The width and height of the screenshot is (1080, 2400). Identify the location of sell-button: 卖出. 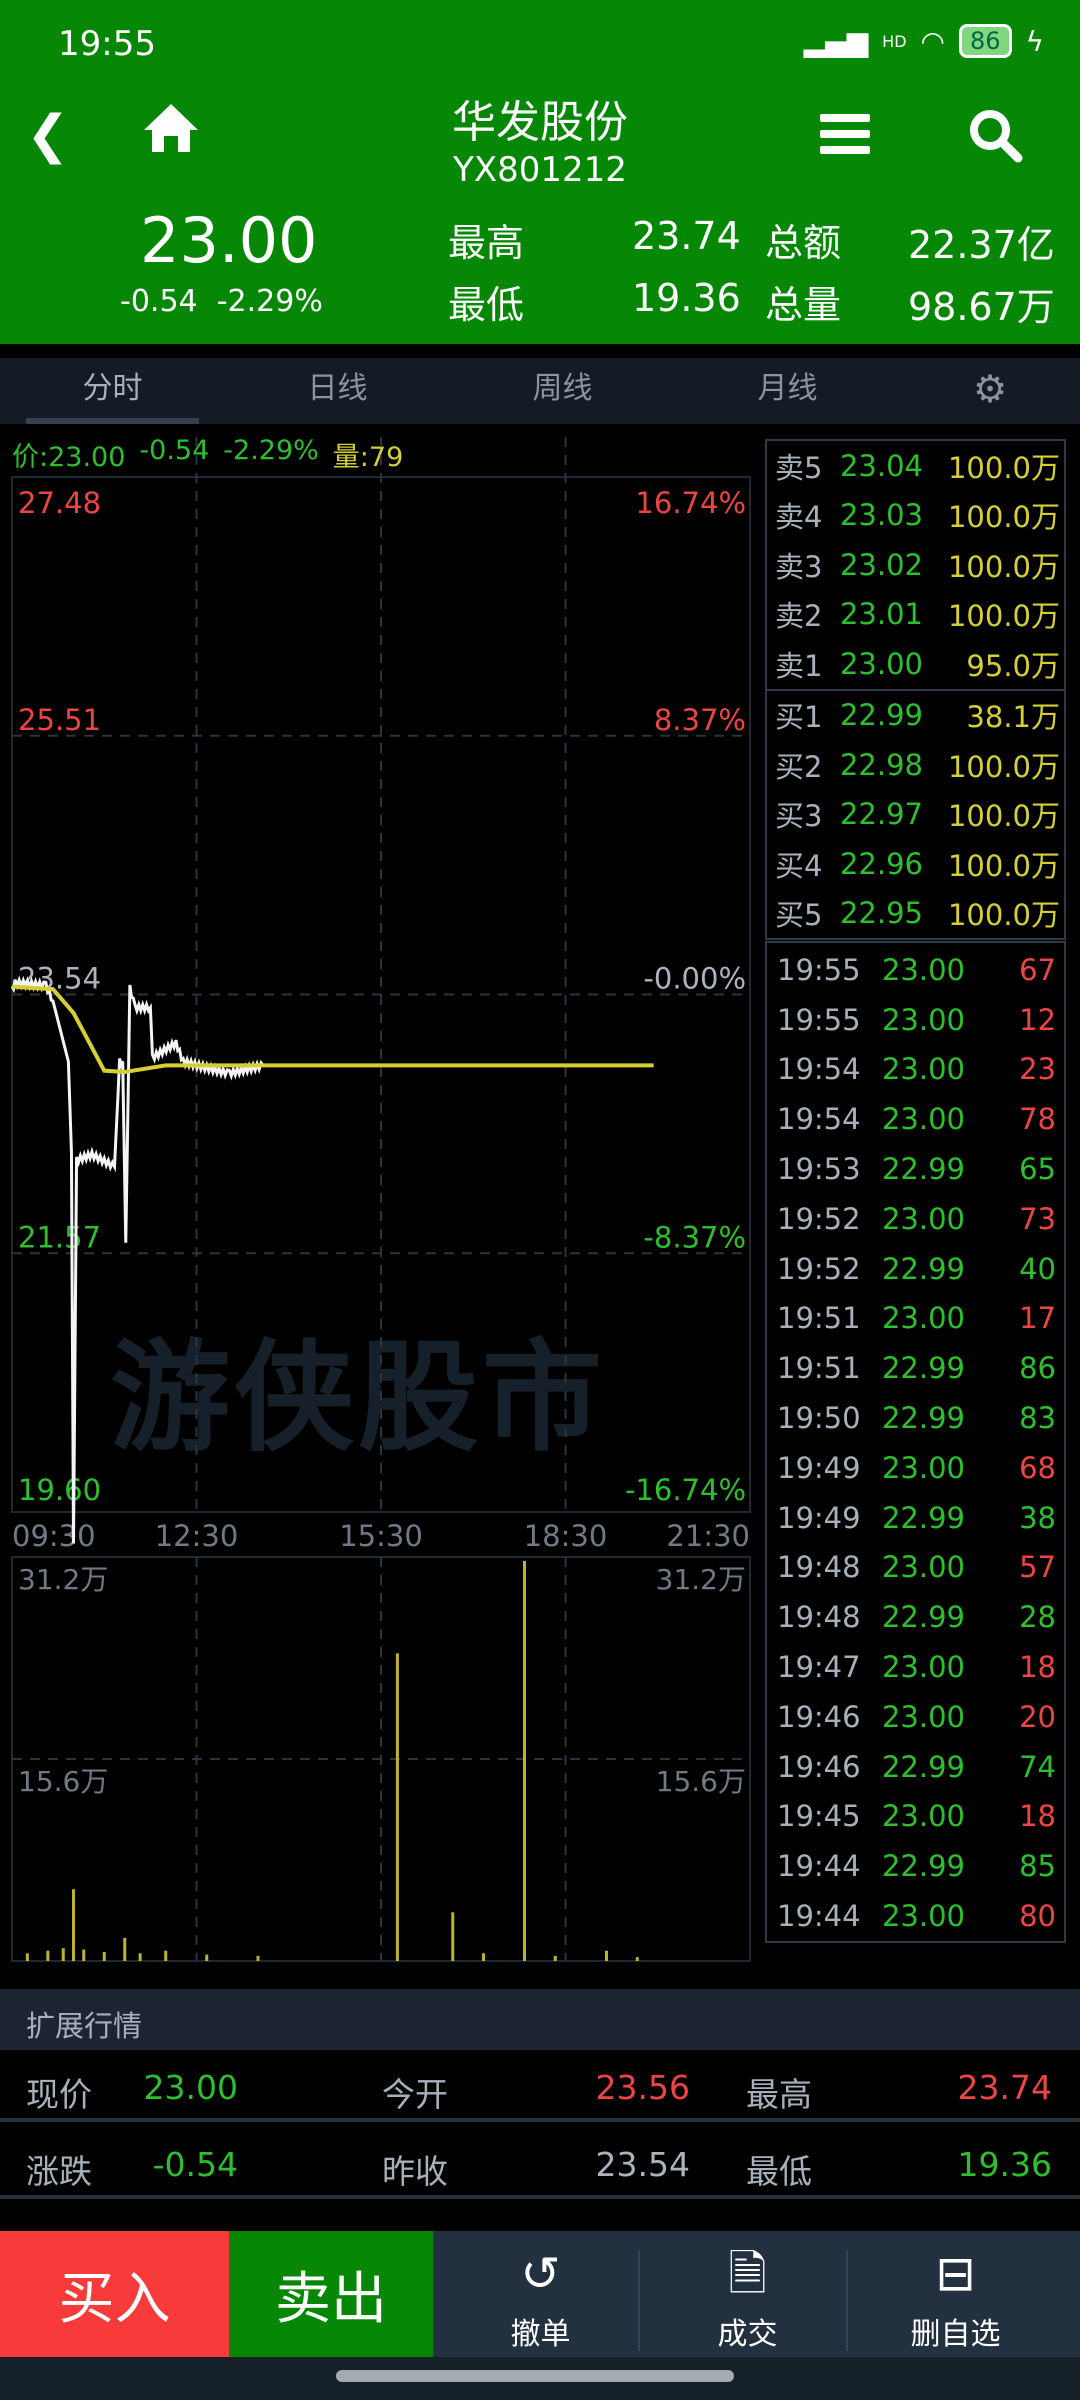
(331, 2294).